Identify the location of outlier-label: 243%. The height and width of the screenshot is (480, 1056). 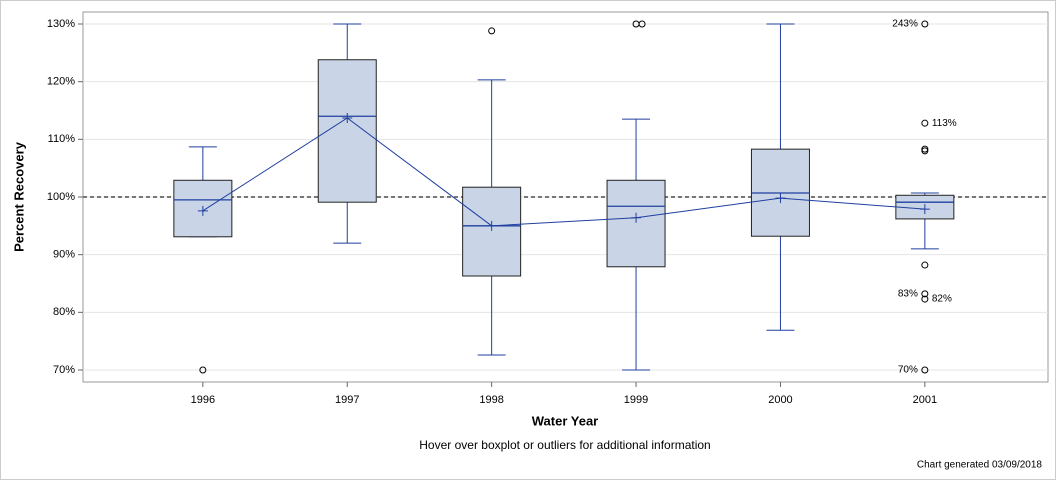
(905, 24).